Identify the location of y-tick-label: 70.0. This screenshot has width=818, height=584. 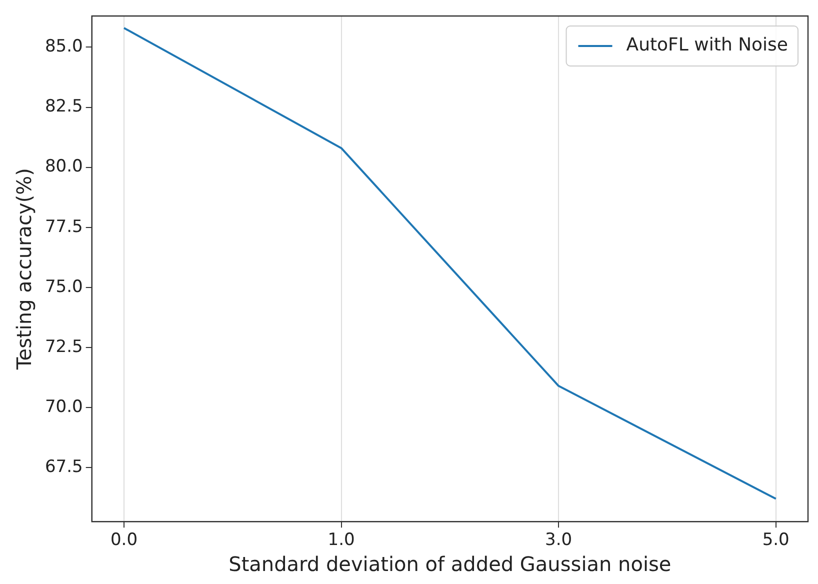
(63, 406).